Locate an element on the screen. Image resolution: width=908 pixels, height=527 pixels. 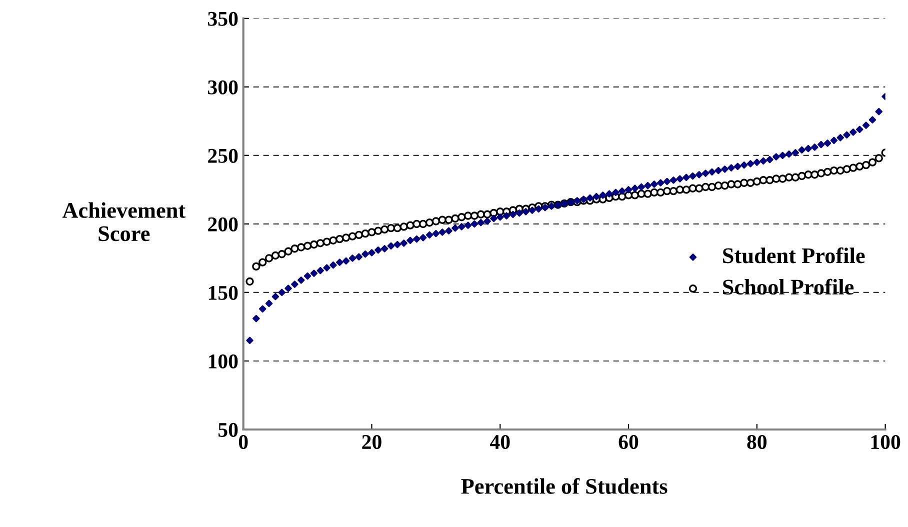
y-tick-label: 300 is located at coordinates (223, 87).